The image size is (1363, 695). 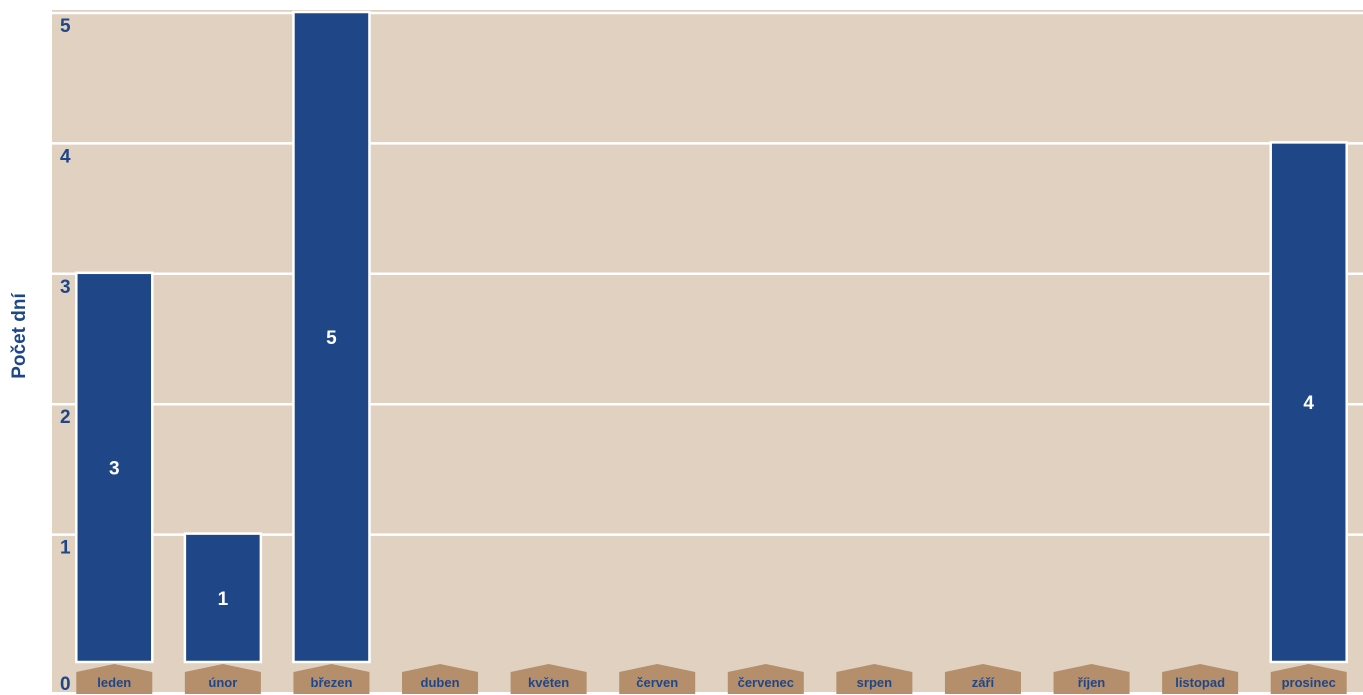 What do you see at coordinates (874, 682) in the screenshot?
I see `x-tick-label: srpen` at bounding box center [874, 682].